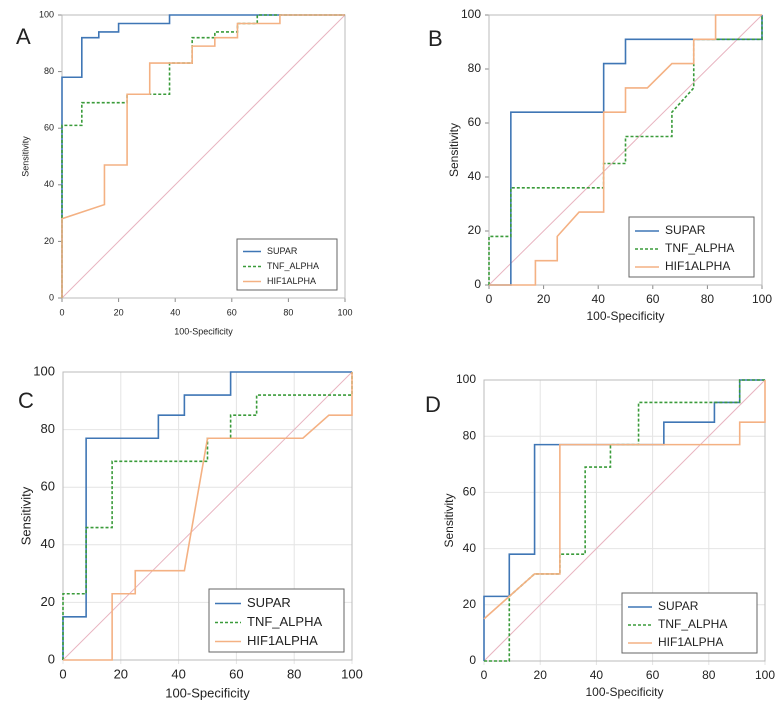 Image resolution: width=778 pixels, height=712 pixels. I want to click on panel-label: B, so click(435, 38).